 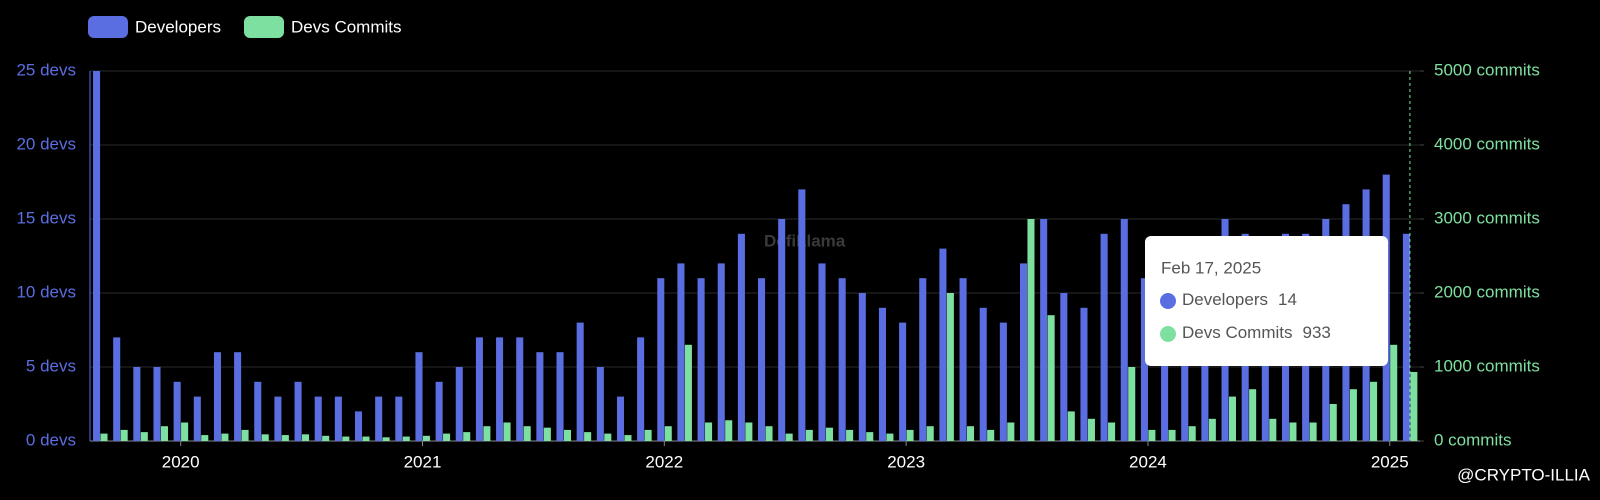 What do you see at coordinates (1287, 299) in the screenshot?
I see `tooltip-value: 14` at bounding box center [1287, 299].